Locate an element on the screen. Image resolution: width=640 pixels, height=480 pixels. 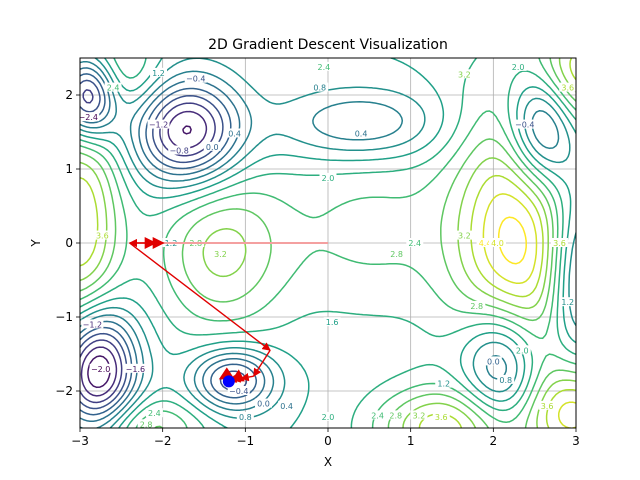
chart-title: 2D Gradient Descent Visualization is located at coordinates (328, 45).